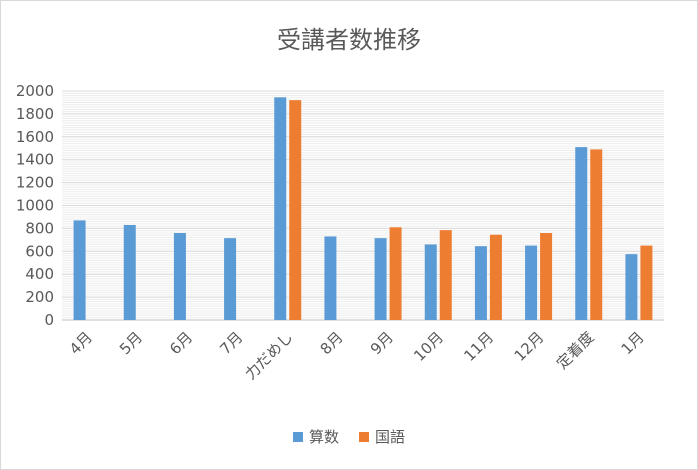 This screenshot has width=698, height=470. Describe the element at coordinates (268, 355) in the screenshot. I see `x-tick-label: 力だめし` at that location.